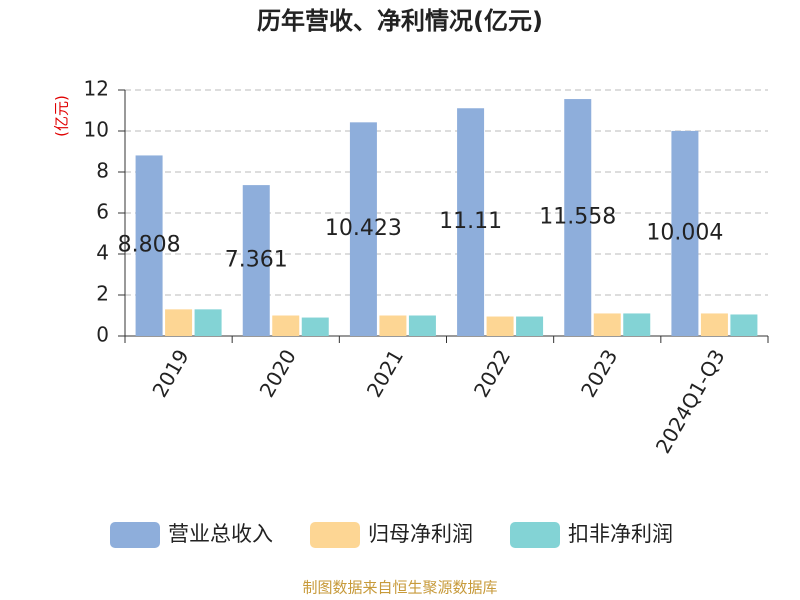 This screenshot has width=800, height=600. What do you see at coordinates (220, 534) in the screenshot?
I see `legend-label: 营业总收入` at bounding box center [220, 534].